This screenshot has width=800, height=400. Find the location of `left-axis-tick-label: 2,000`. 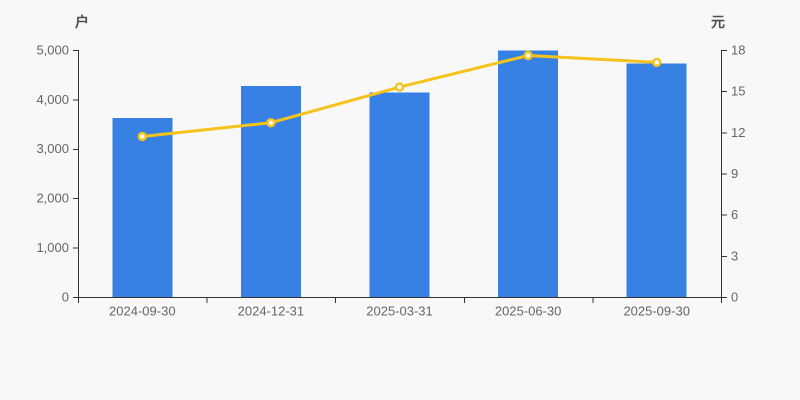

left-axis-tick-label: 2,000 is located at coordinates (52, 198).